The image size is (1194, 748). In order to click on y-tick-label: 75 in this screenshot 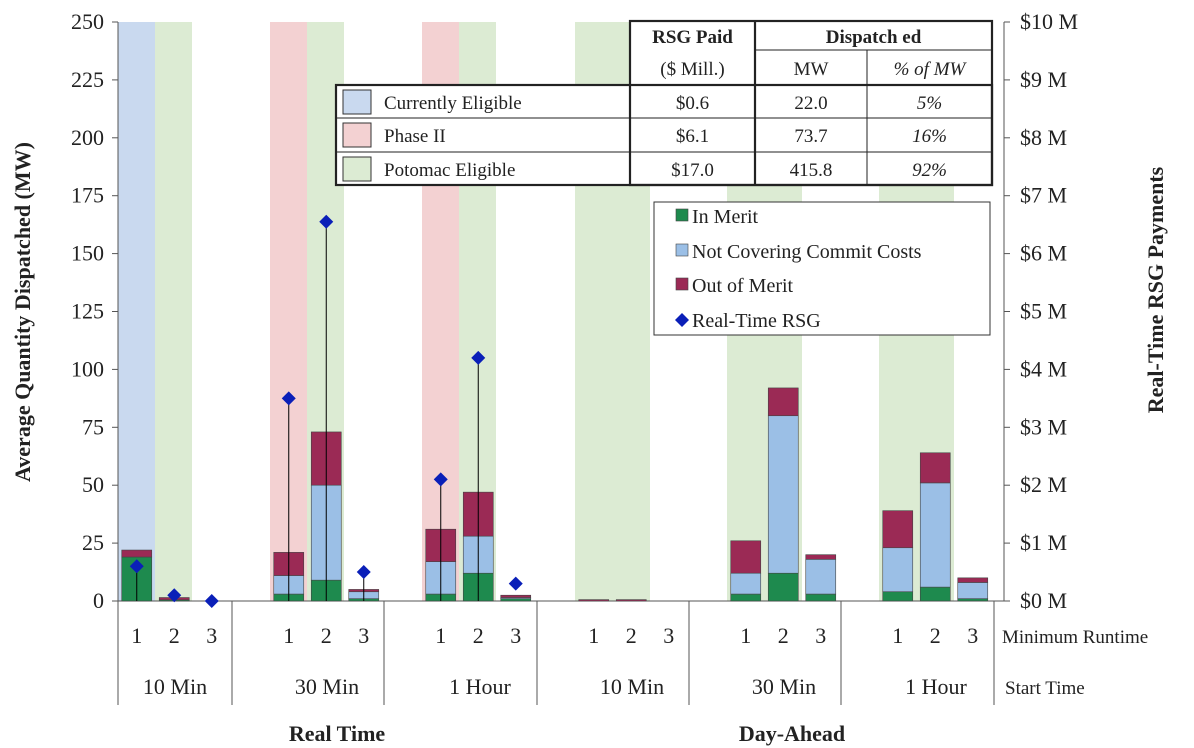, I will do `click(93, 426)`.